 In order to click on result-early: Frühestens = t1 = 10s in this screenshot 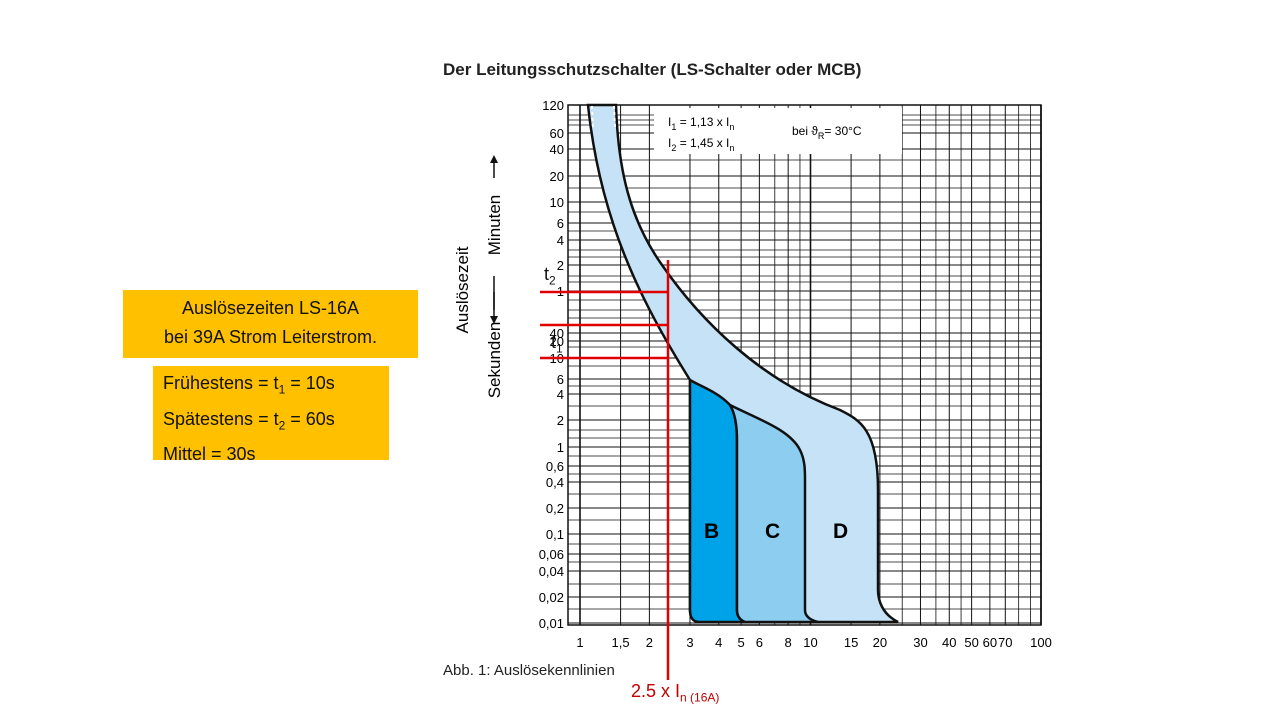, I will do `click(249, 385)`.